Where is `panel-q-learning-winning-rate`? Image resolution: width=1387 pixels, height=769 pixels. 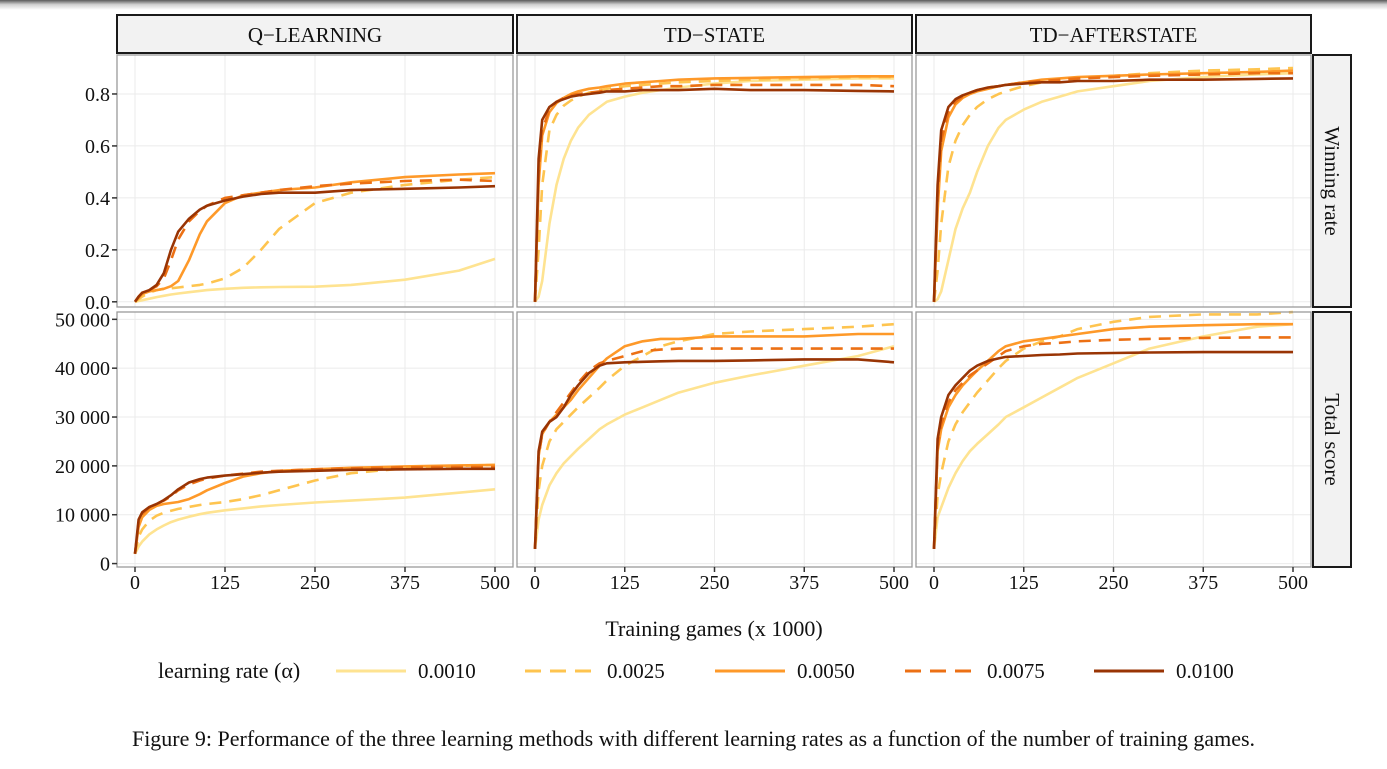
panel-q-learning-winning-rate is located at coordinates (315, 181).